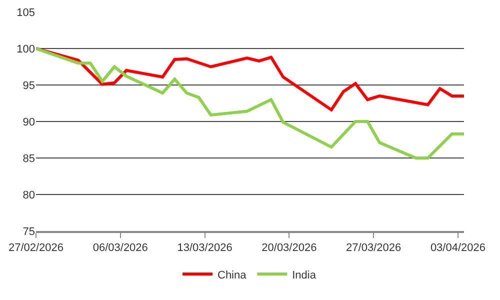  Describe the element at coordinates (289, 248) in the screenshot. I see `x-tick-label: 20/03/2026` at that location.